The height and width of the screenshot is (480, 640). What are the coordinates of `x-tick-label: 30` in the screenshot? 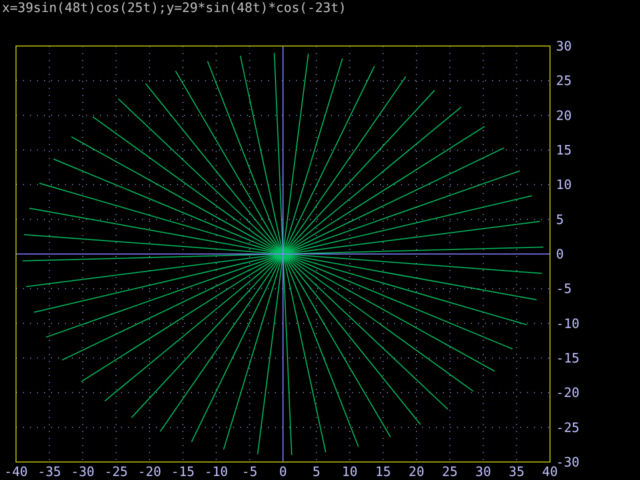 It's located at (483, 472).